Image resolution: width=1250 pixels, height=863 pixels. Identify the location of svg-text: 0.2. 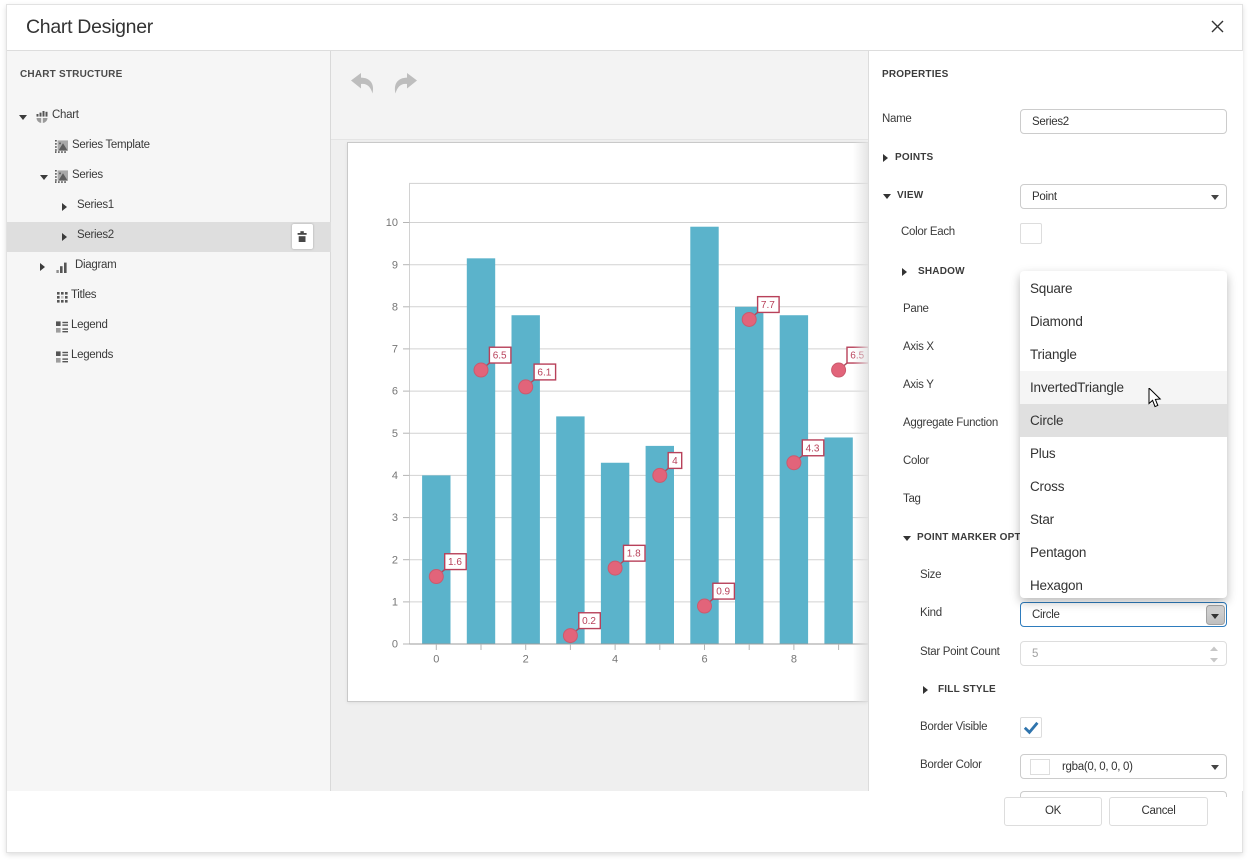
(589, 621).